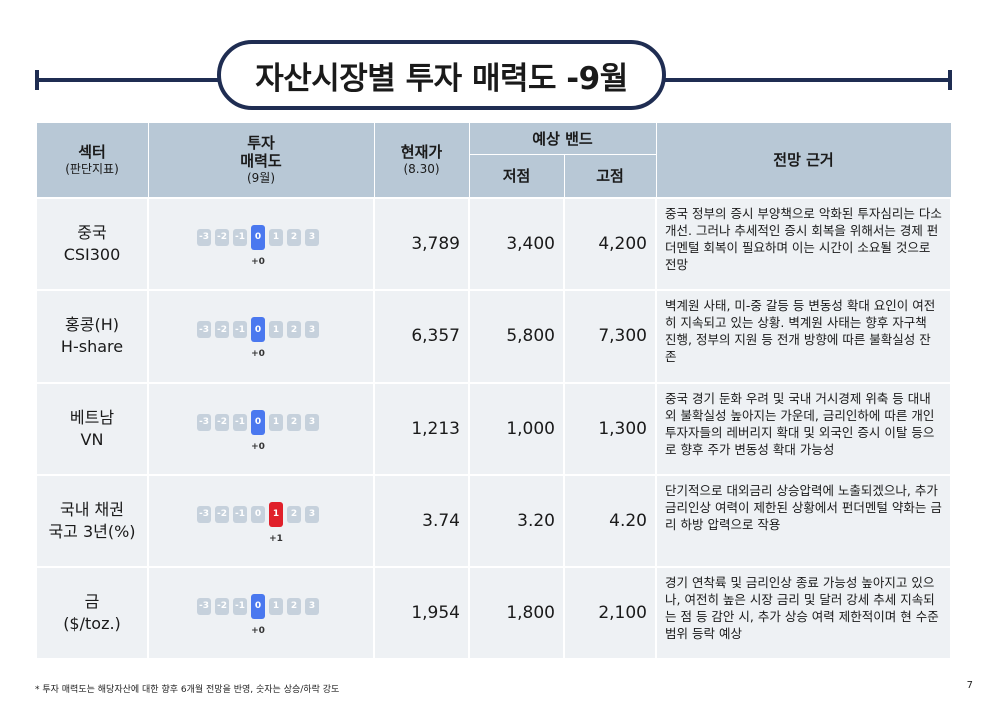 This screenshot has width=995, height=707. I want to click on sector-cell: 금 ($/toz.), so click(92, 612).